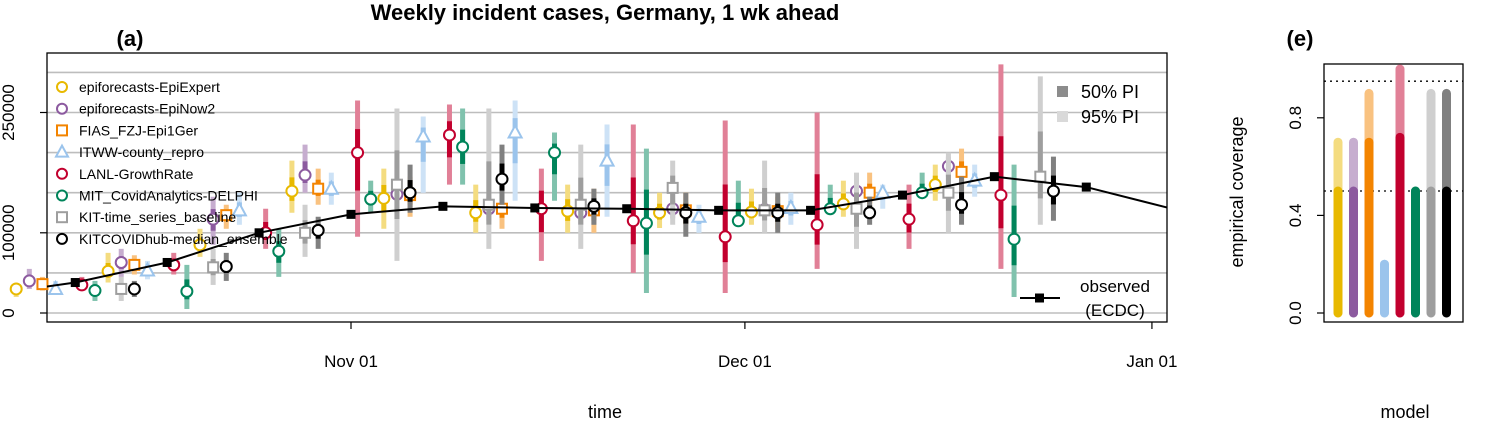  I want to click on legend-label-epiforecasts-epinow2: epiforecasts-EpiNow2, so click(147, 109).